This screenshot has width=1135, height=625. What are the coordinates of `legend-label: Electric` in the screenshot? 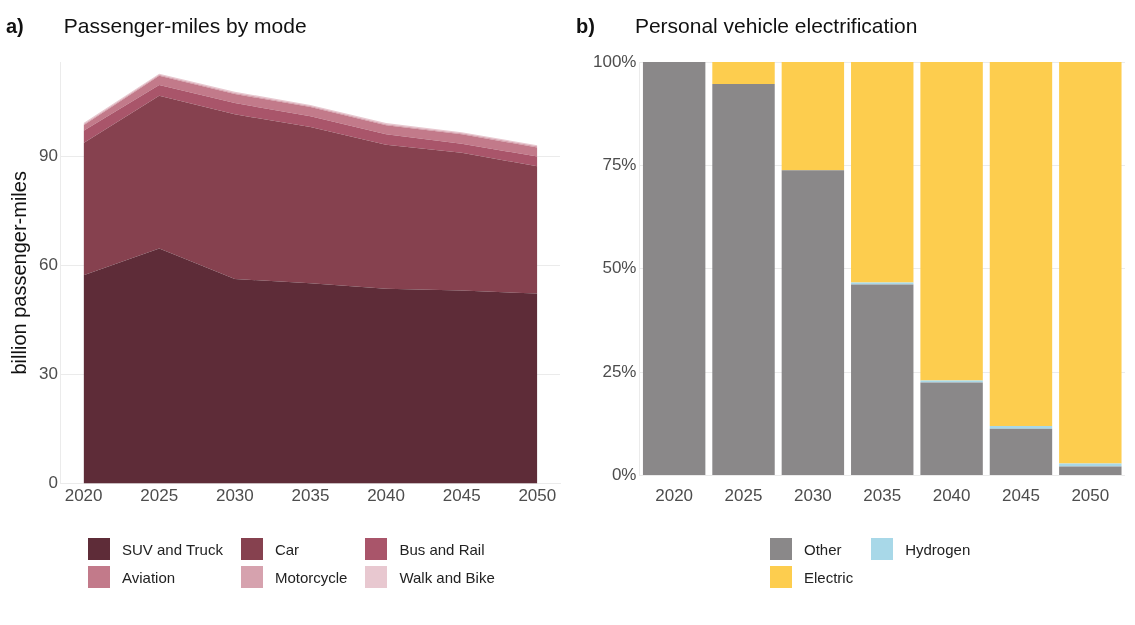 It's located at (829, 577).